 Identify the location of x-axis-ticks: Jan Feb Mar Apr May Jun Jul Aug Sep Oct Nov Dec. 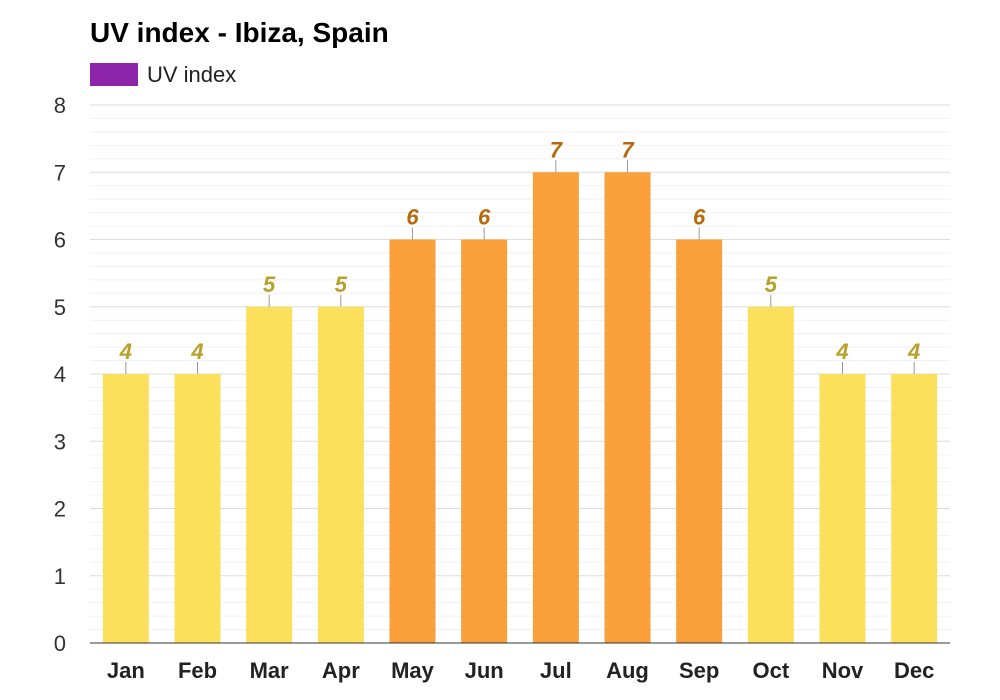
(520, 670).